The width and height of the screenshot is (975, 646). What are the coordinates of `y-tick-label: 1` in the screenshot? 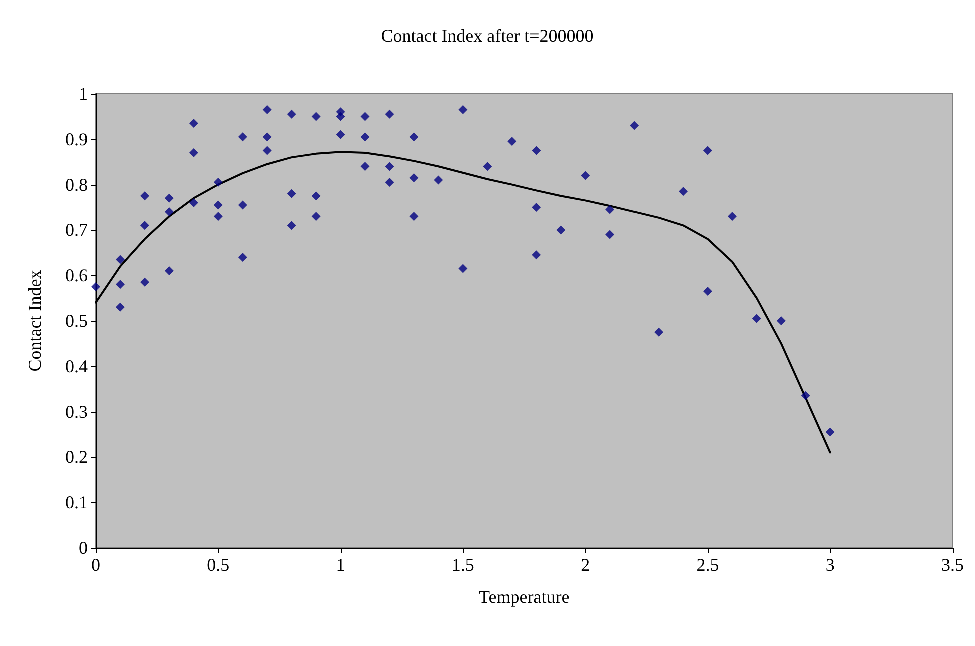 It's located at (83, 94).